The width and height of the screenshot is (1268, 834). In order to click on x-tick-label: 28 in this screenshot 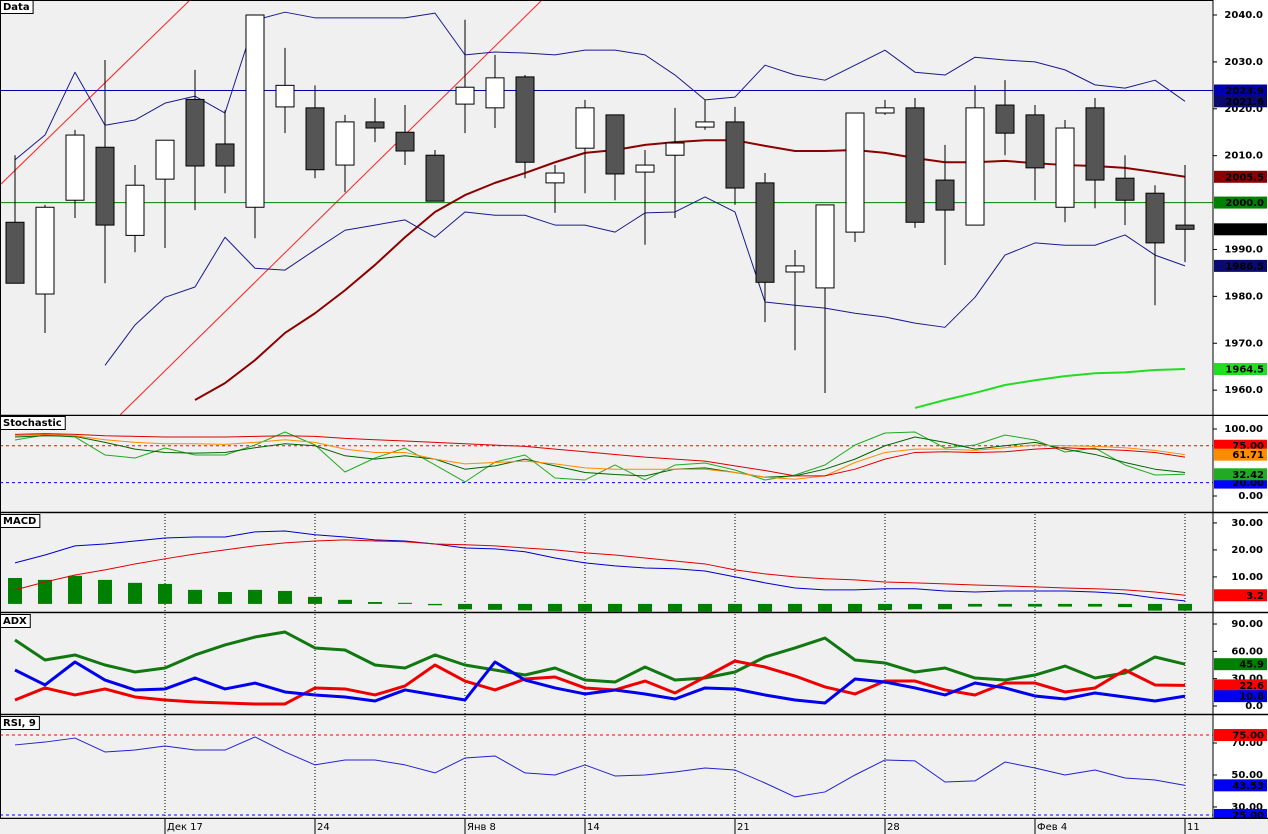, I will do `click(893, 827)`.